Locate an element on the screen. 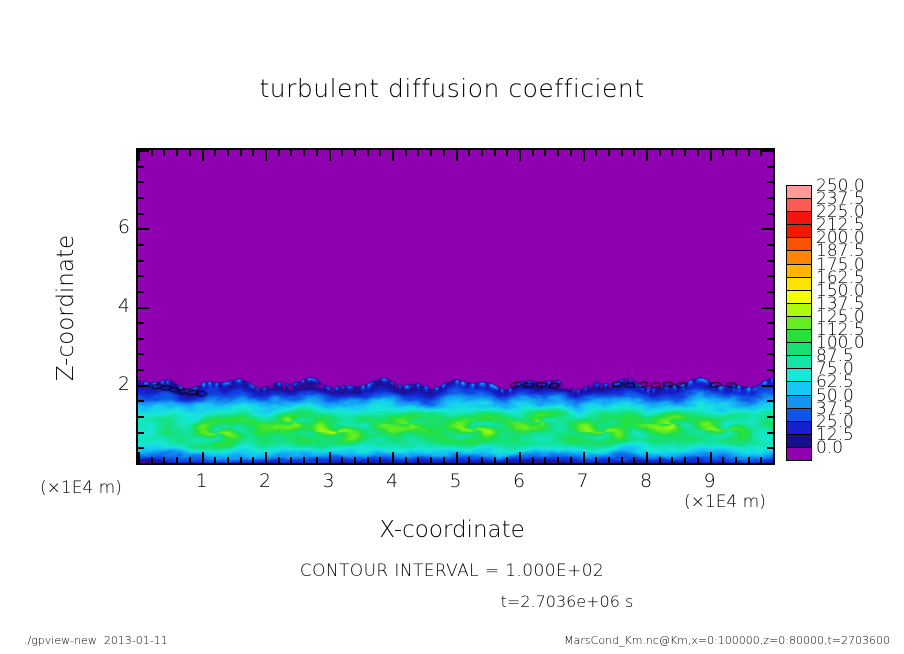  x-tick-label: 4 is located at coordinates (392, 481).